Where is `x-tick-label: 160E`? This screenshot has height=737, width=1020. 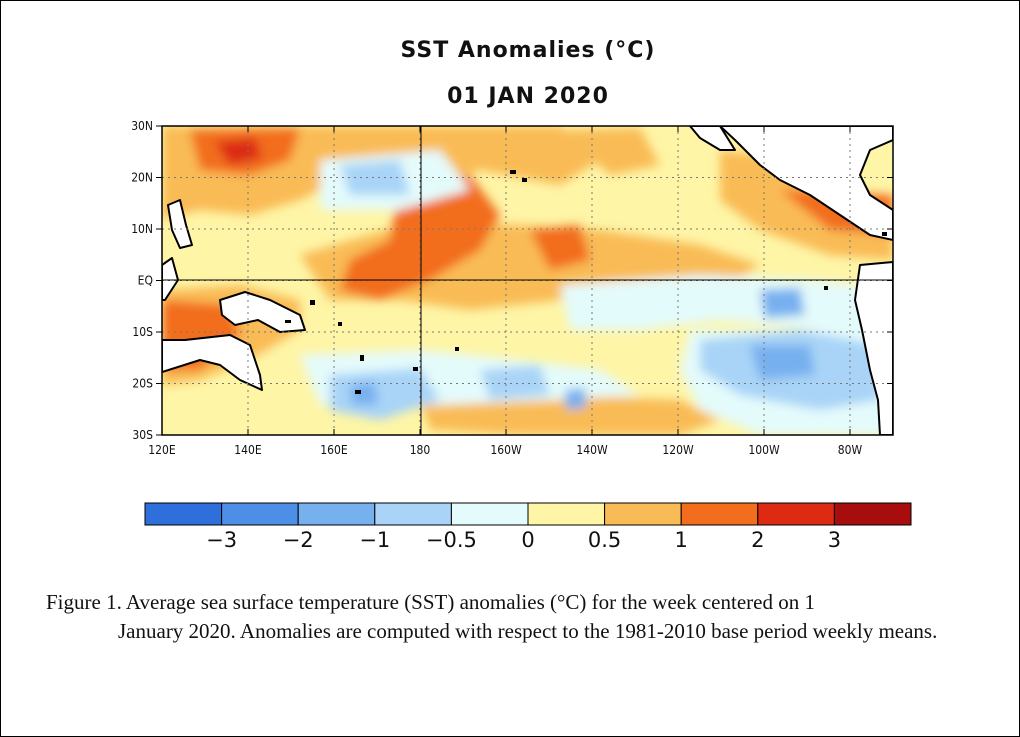
x-tick-label: 160E is located at coordinates (334, 450).